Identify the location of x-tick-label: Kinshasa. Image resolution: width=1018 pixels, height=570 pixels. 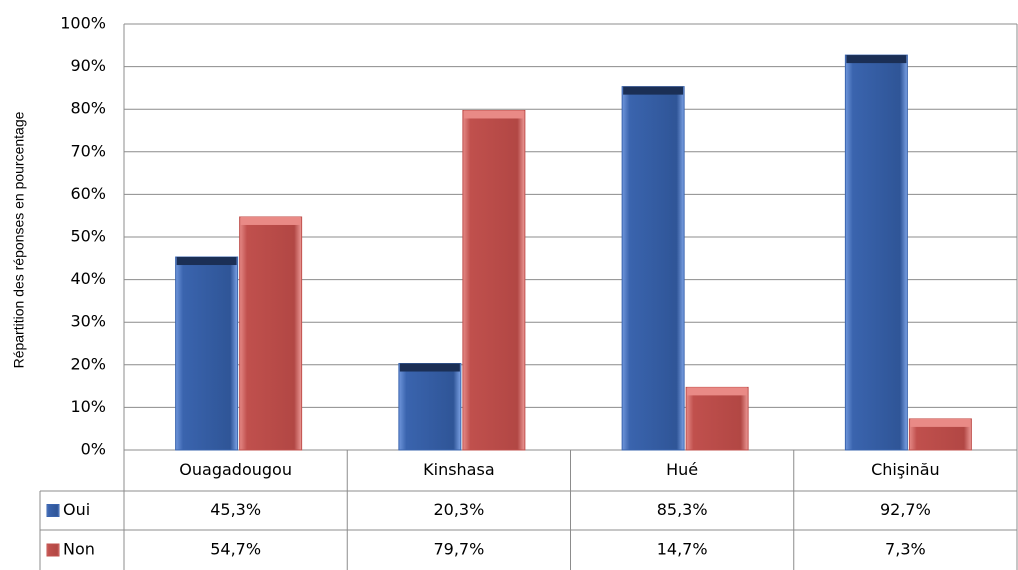
(459, 469).